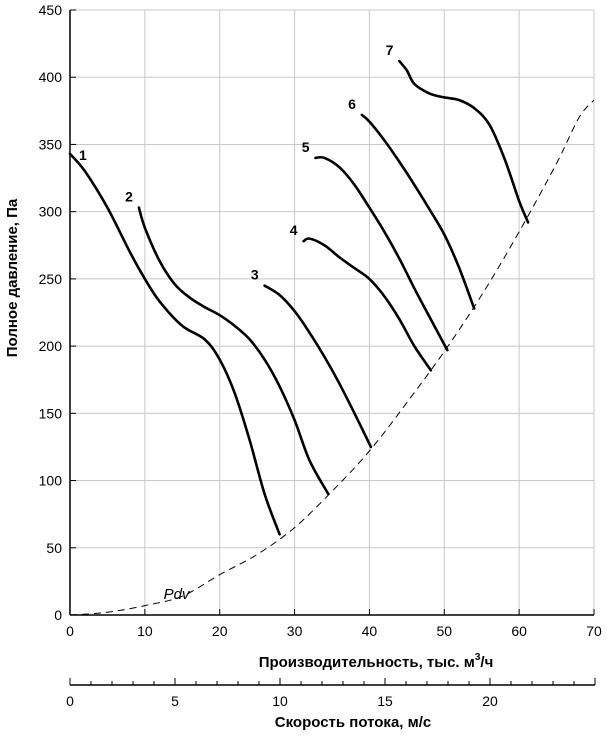 The height and width of the screenshot is (742, 607). What do you see at coordinates (255, 275) in the screenshot?
I see `series-label-3: 3` at bounding box center [255, 275].